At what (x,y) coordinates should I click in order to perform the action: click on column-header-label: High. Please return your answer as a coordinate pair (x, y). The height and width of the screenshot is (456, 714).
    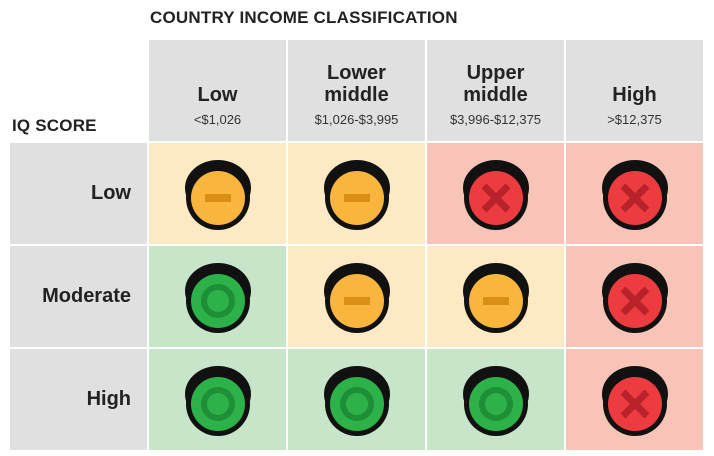
    Looking at the image, I should click on (634, 95).